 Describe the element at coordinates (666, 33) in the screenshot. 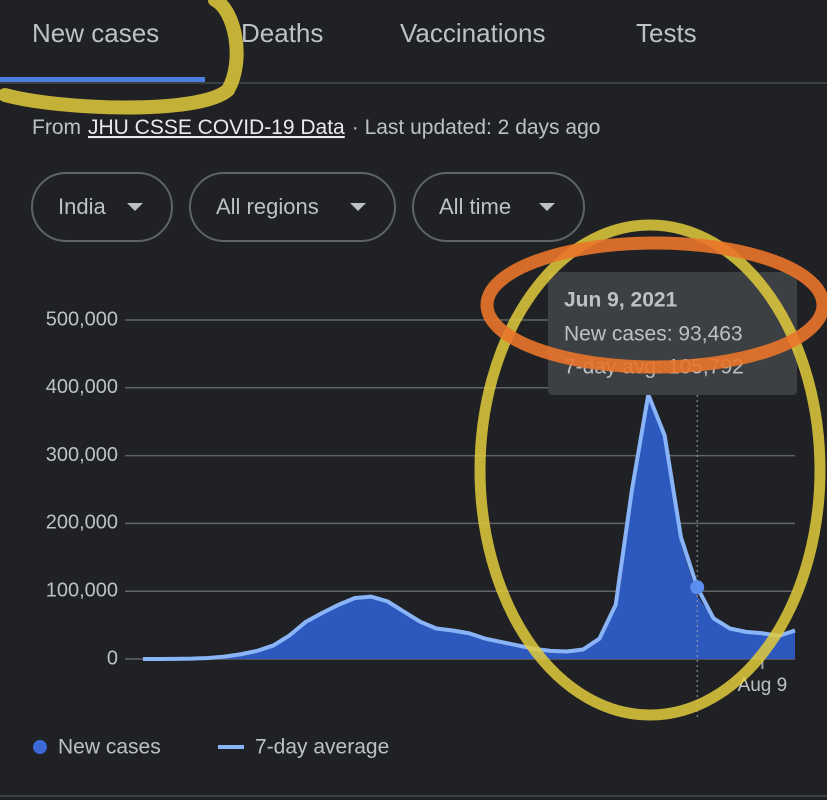

I see `tab: Tests` at that location.